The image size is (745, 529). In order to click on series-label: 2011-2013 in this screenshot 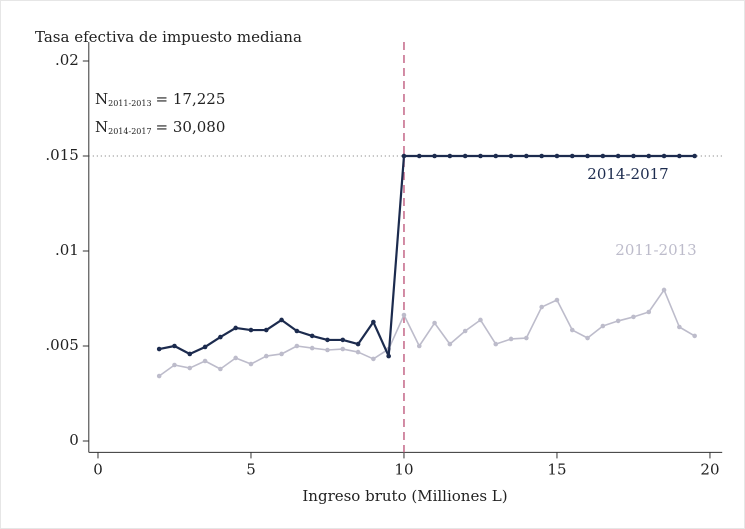, I will do `click(655, 250)`.